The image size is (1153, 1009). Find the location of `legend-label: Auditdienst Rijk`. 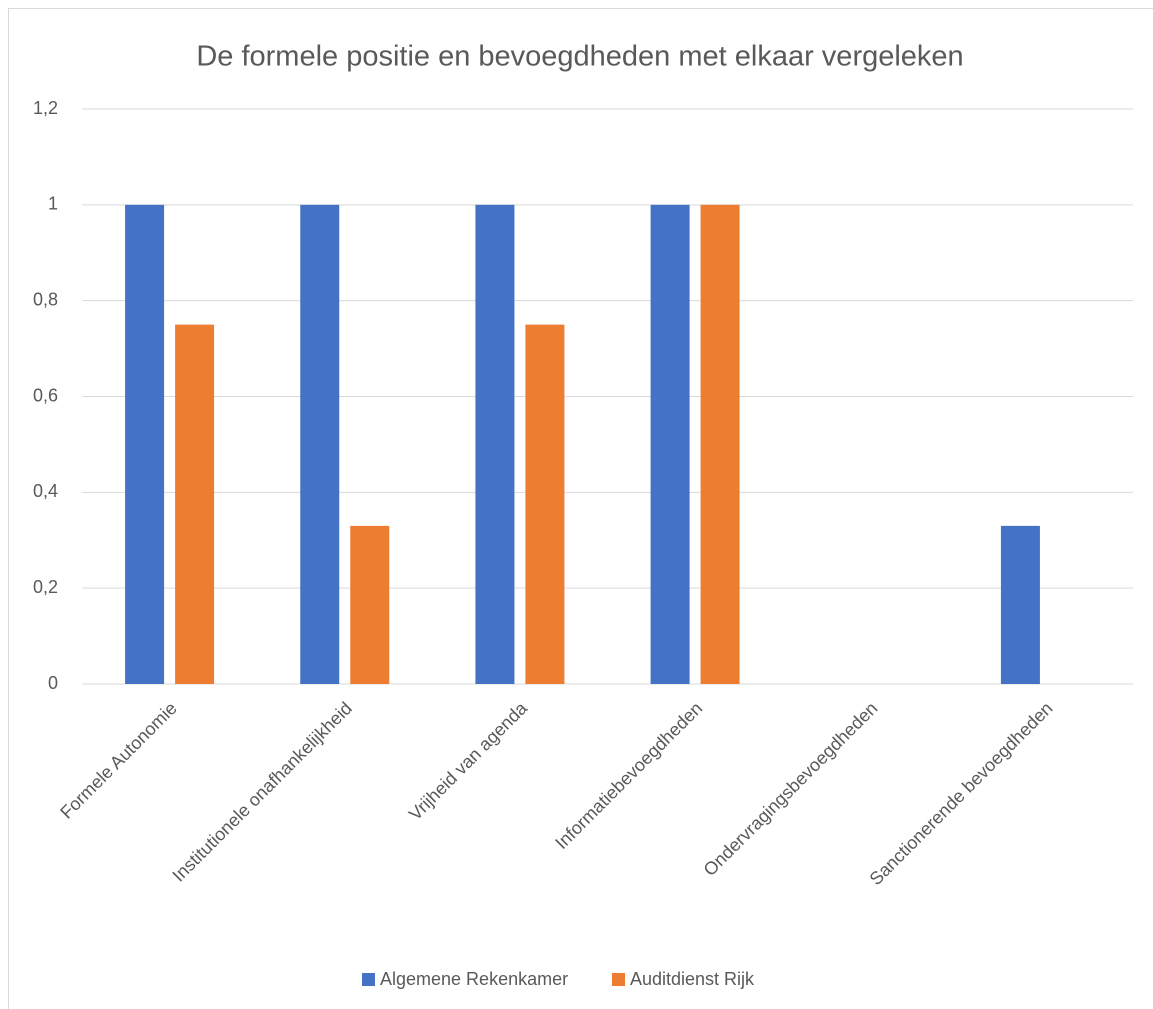

legend-label: Auditdienst Rijk is located at coordinates (692, 979).